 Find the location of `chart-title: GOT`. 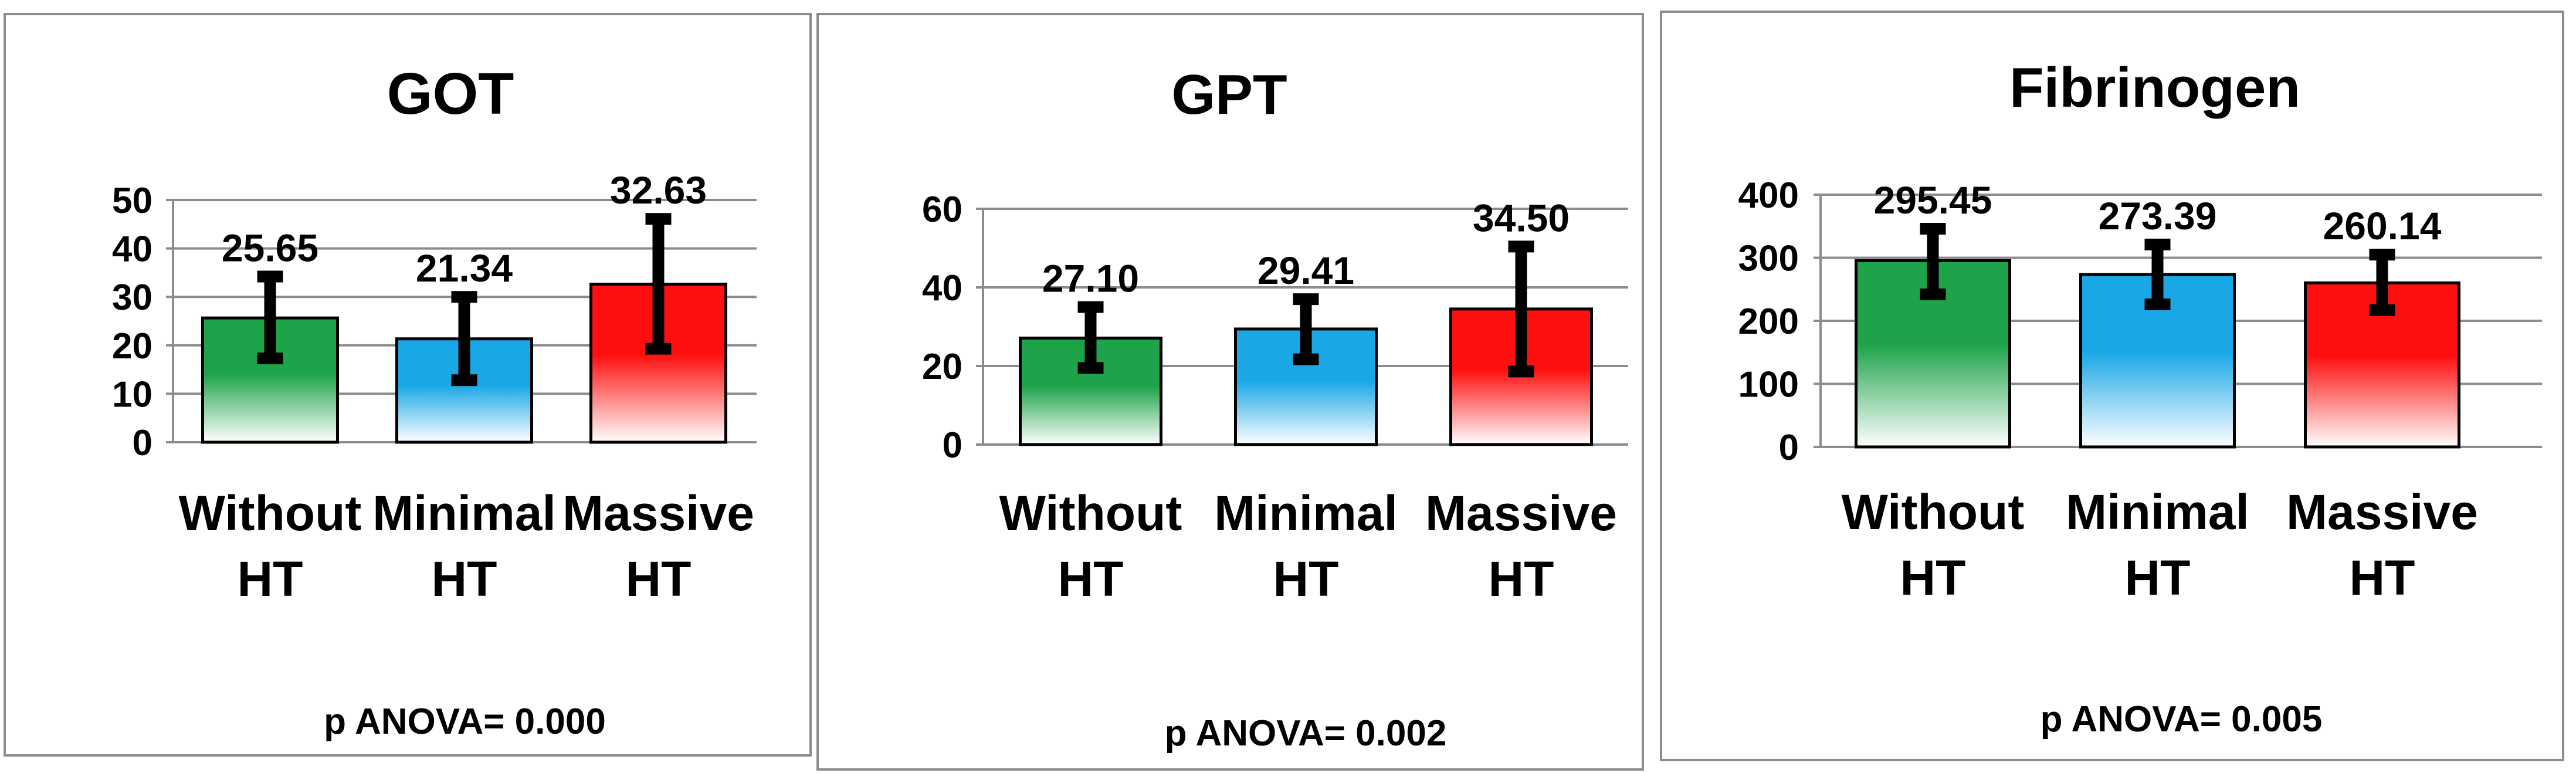

chart-title: GOT is located at coordinates (451, 94).